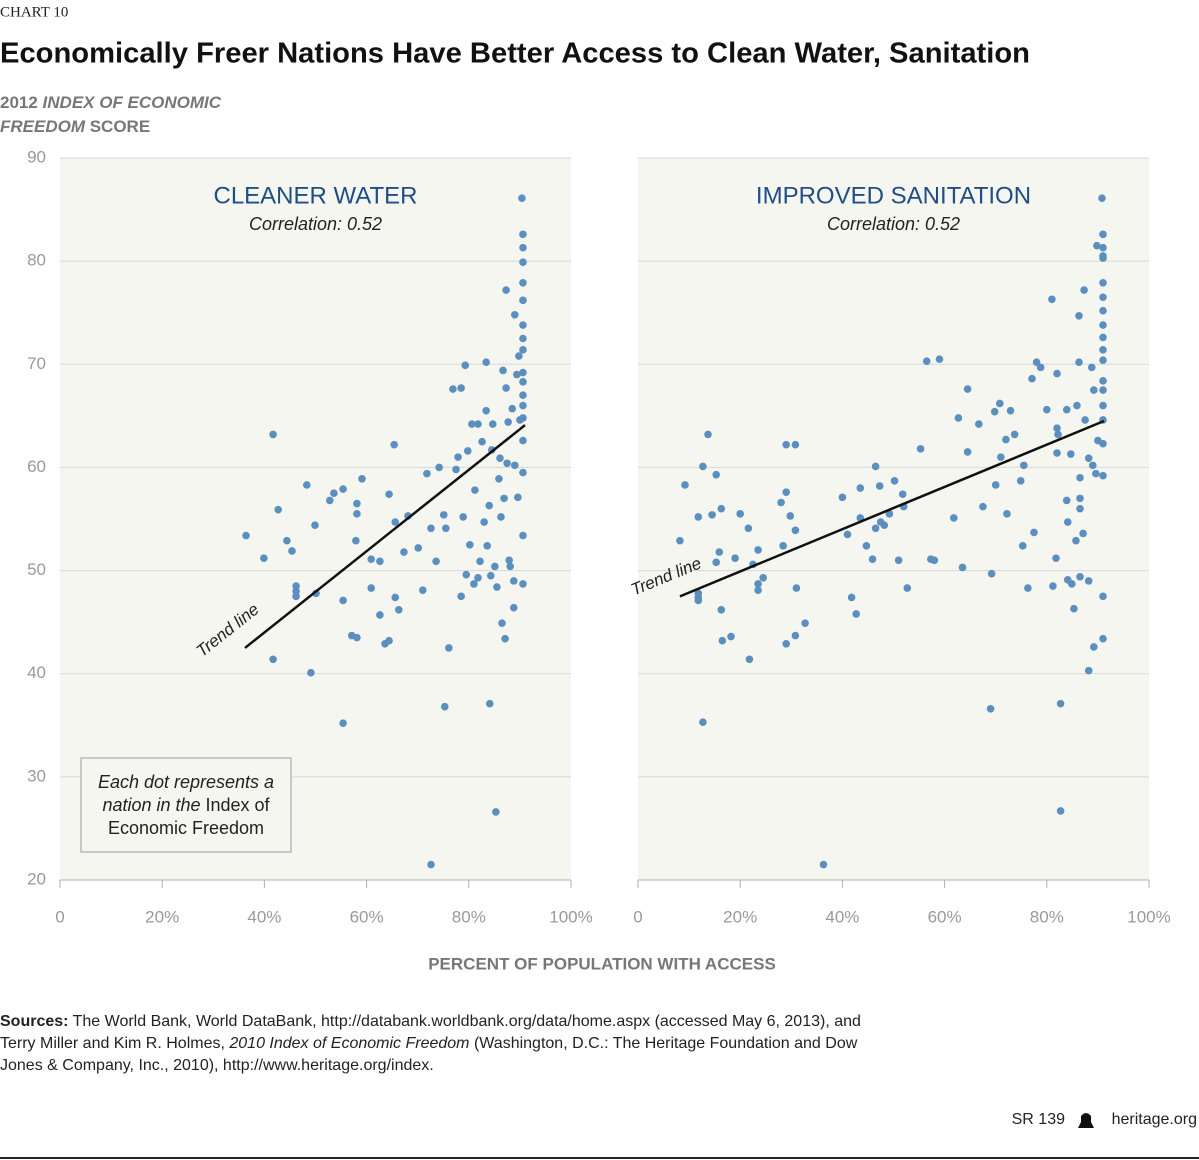 This screenshot has height=1160, width=1199. I want to click on y-tick-label: 50, so click(36, 569).